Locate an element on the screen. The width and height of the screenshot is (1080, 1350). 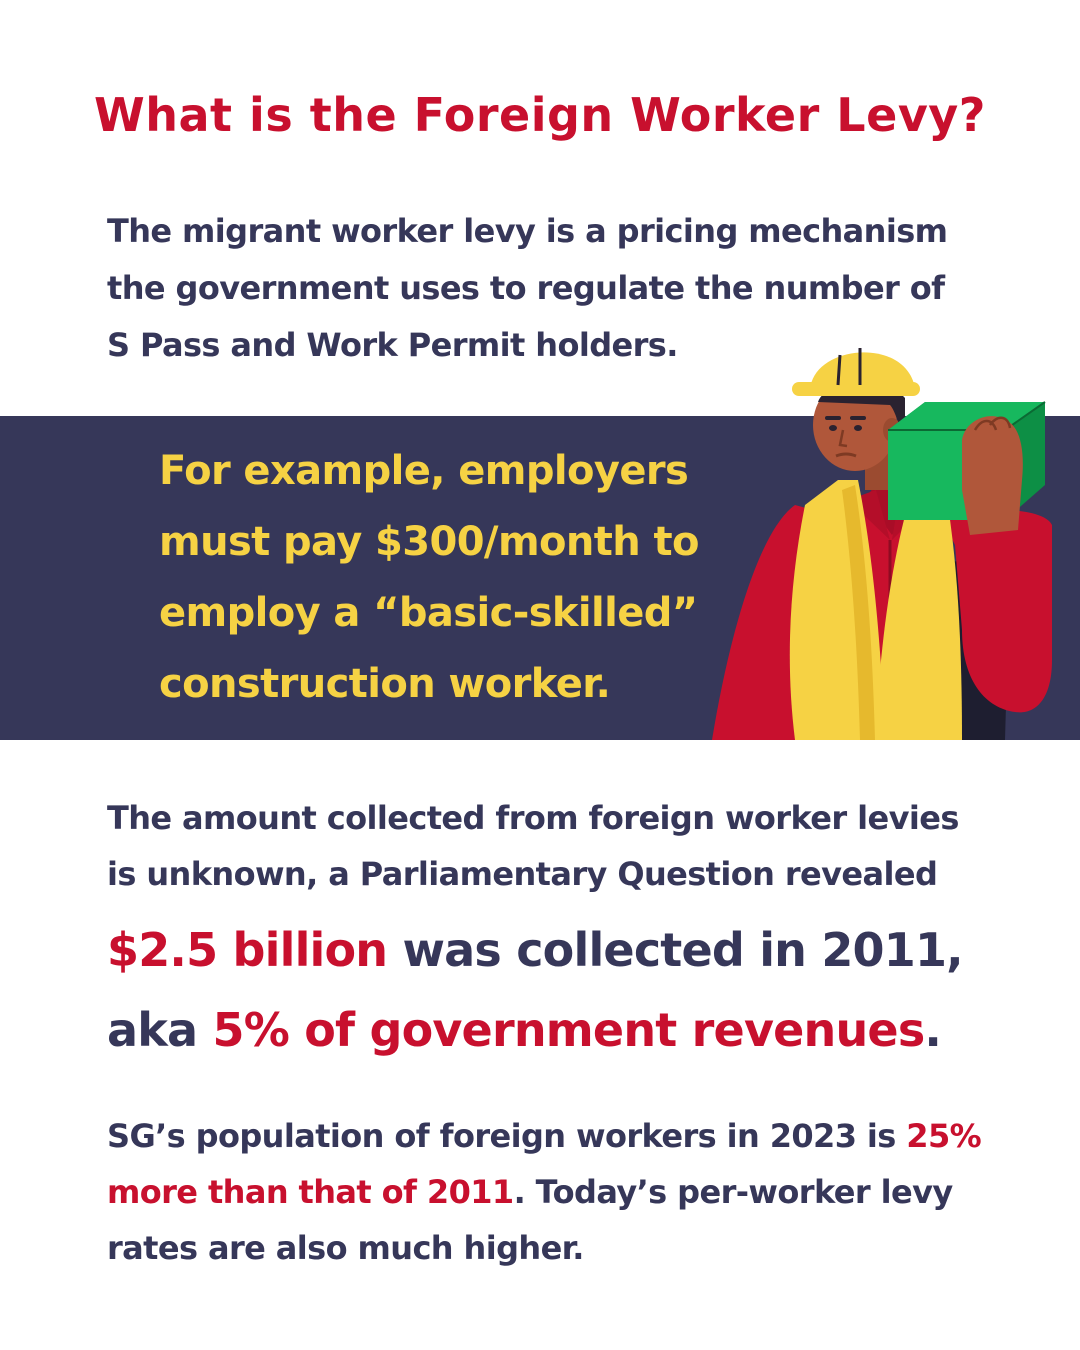
construction-worker-icon is located at coordinates (882, 544).